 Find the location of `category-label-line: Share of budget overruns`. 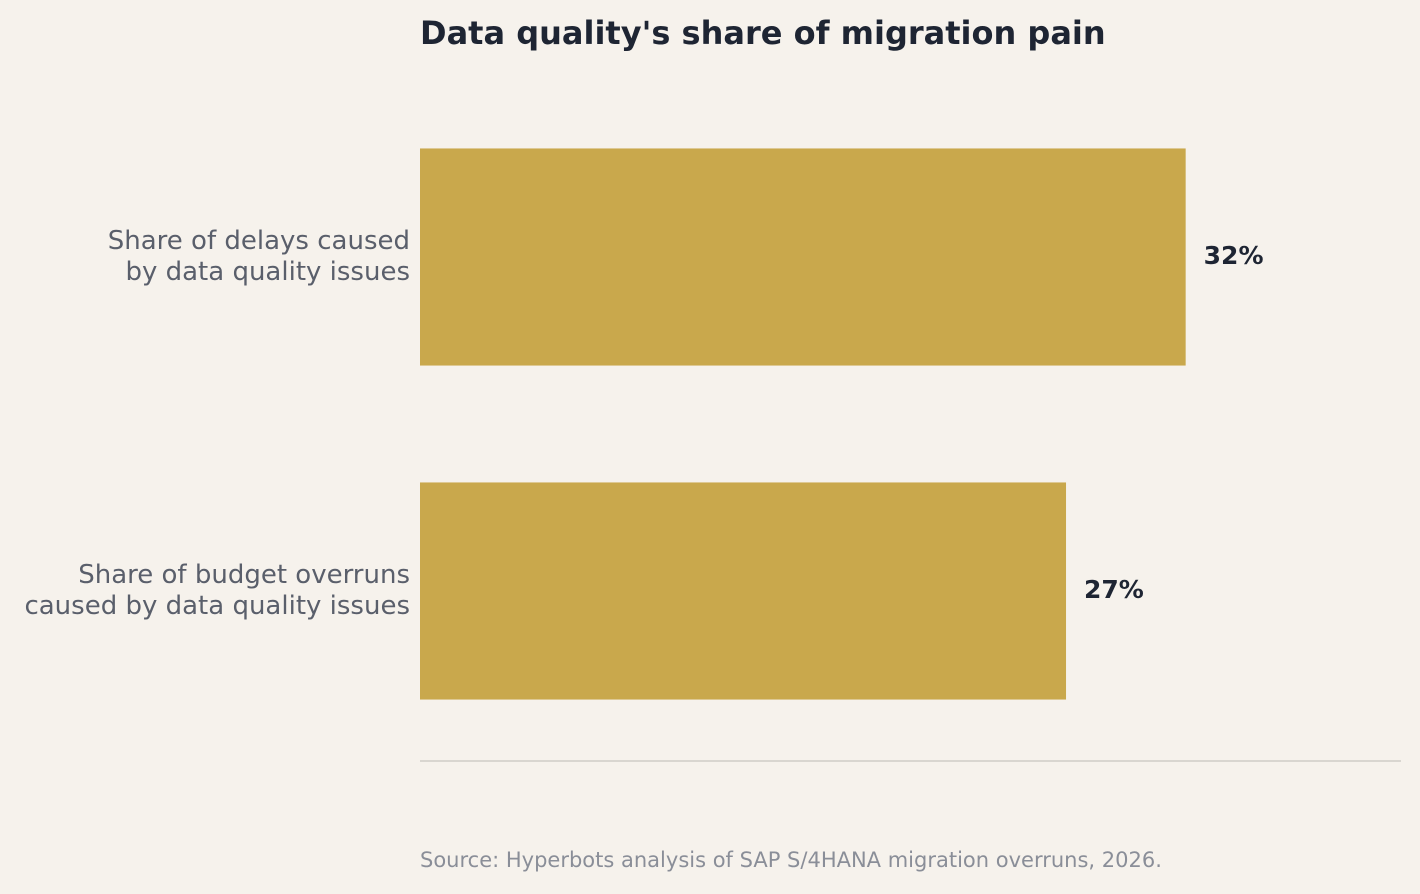

category-label-line: Share of budget overruns is located at coordinates (244, 575).